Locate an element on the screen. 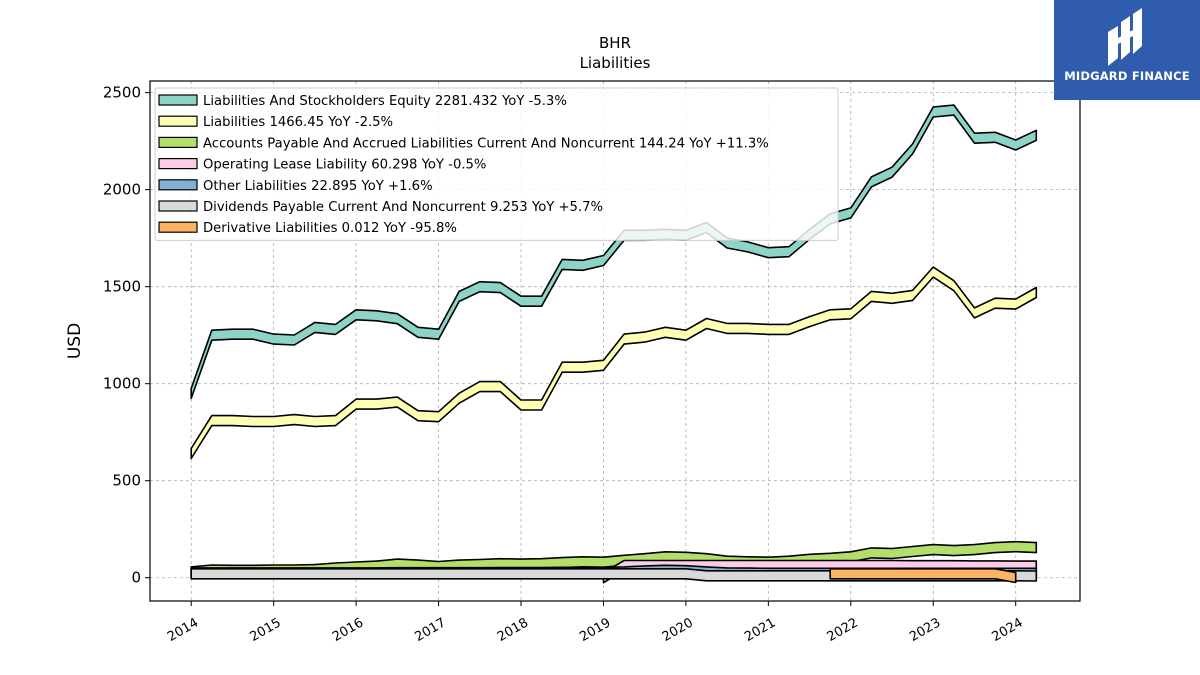 Image resolution: width=1200 pixels, height=675 pixels. legend-entry: Liabilities 1466.45 YoY -2.5% is located at coordinates (298, 122).